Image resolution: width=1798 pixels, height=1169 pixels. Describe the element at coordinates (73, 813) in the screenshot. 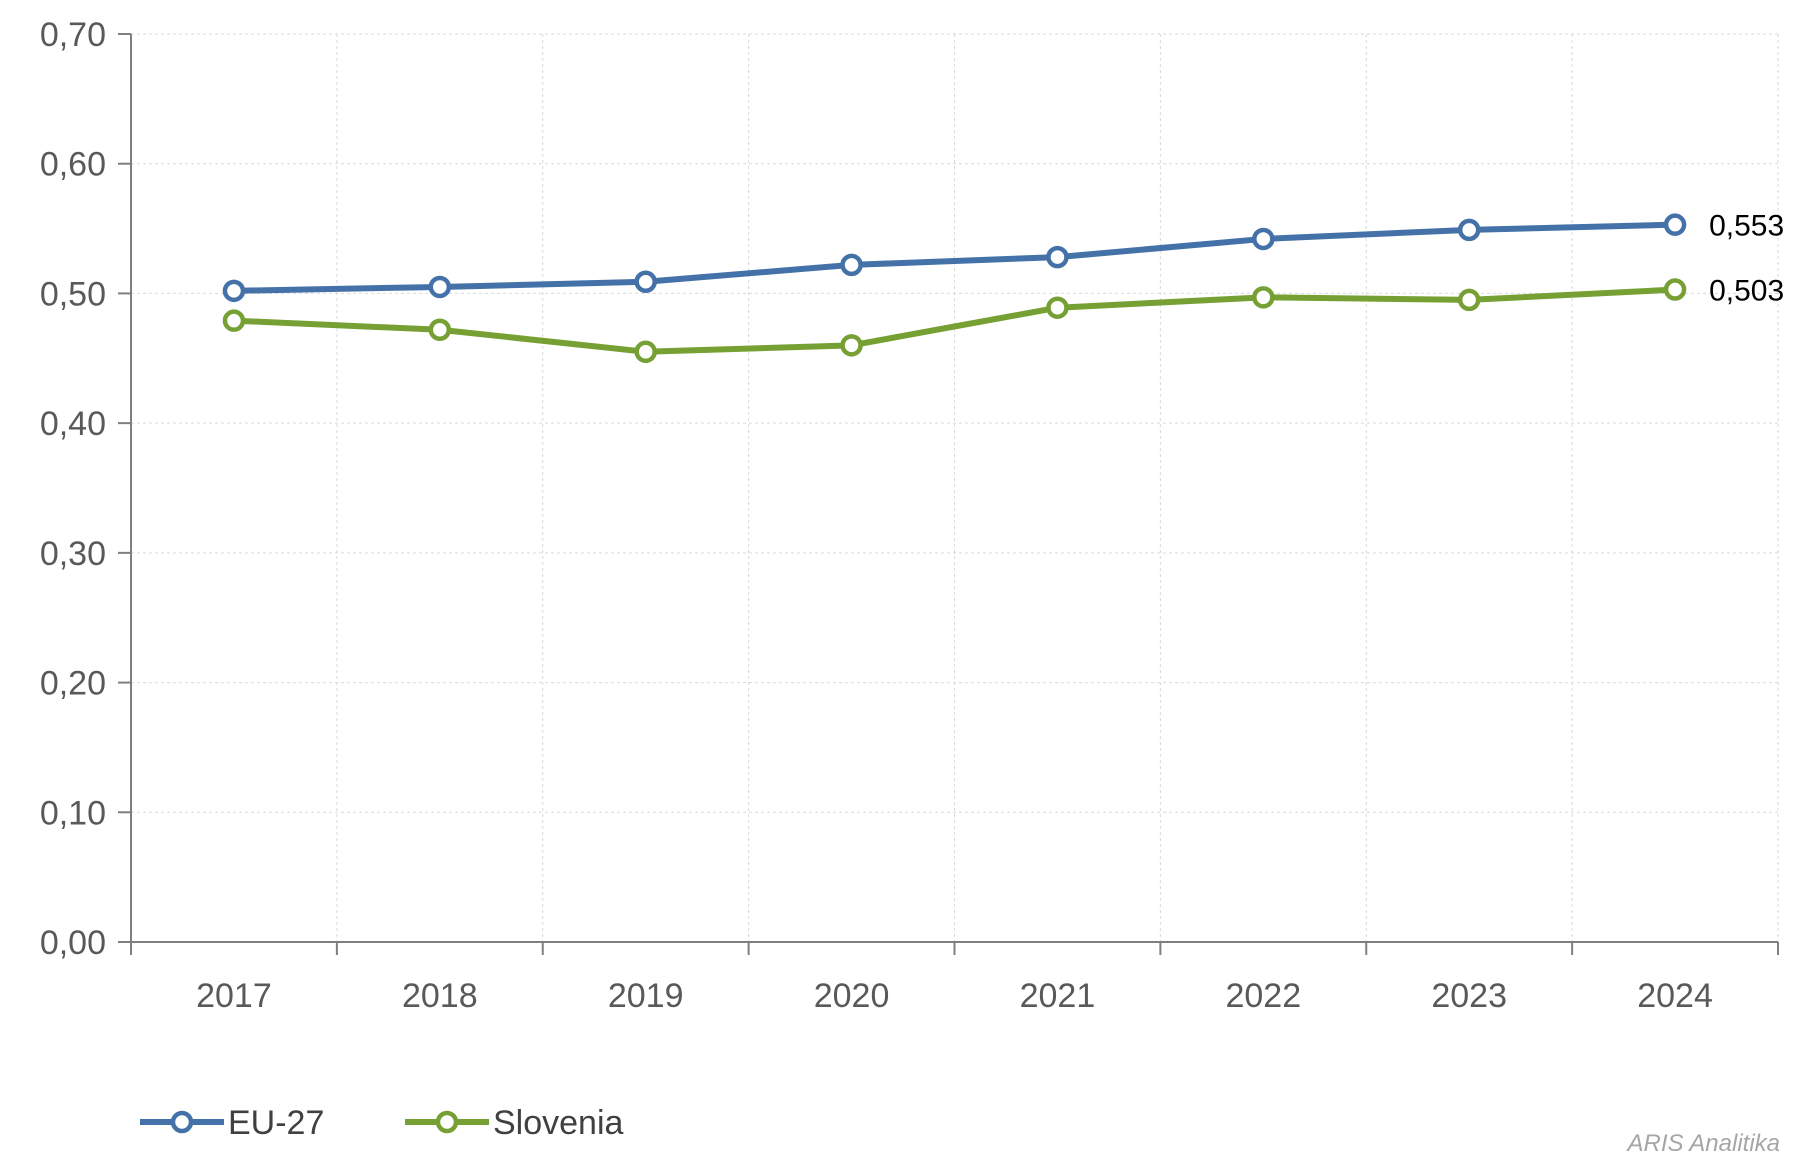

I see `y-tick-label: 0,10` at that location.